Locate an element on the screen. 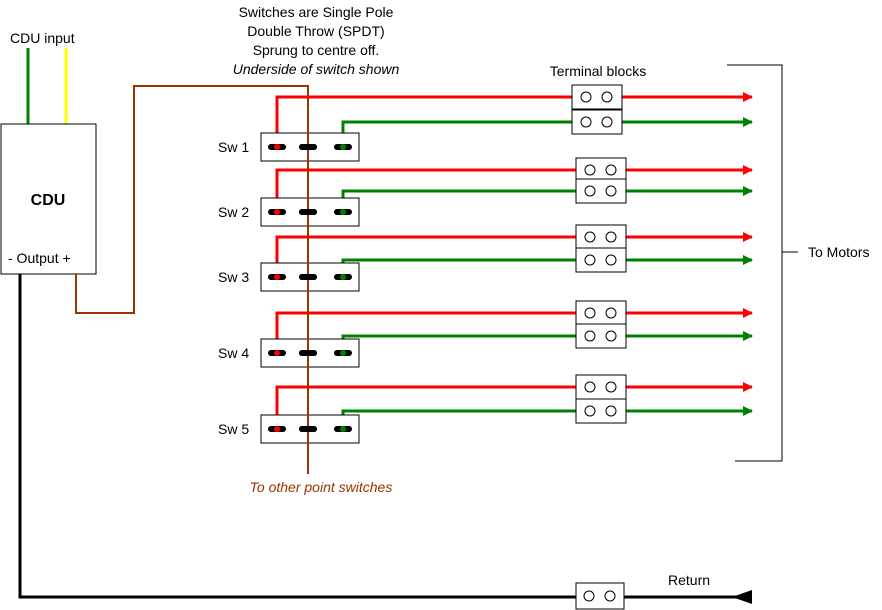  return-terminal-block is located at coordinates (600, 596).